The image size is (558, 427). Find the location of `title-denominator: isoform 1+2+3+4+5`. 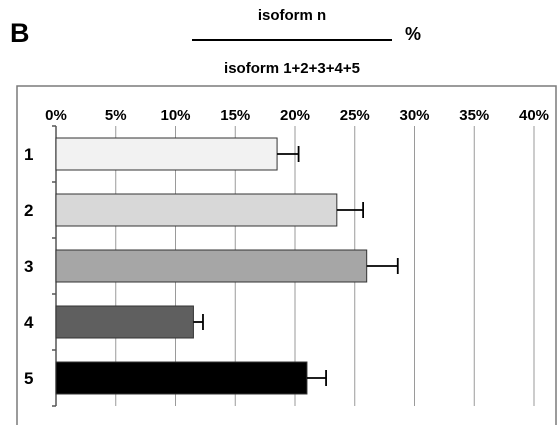

title-denominator: isoform 1+2+3+4+5 is located at coordinates (292, 68).